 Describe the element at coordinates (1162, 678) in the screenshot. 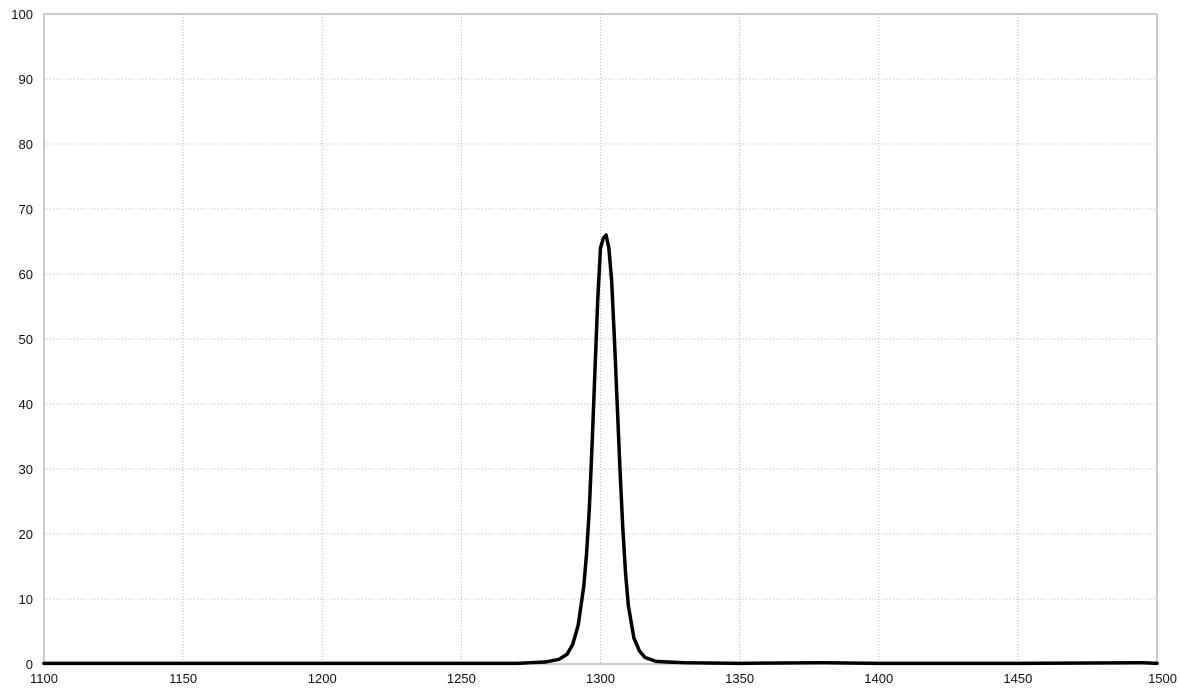

I see `x-tick-label: 1500` at that location.